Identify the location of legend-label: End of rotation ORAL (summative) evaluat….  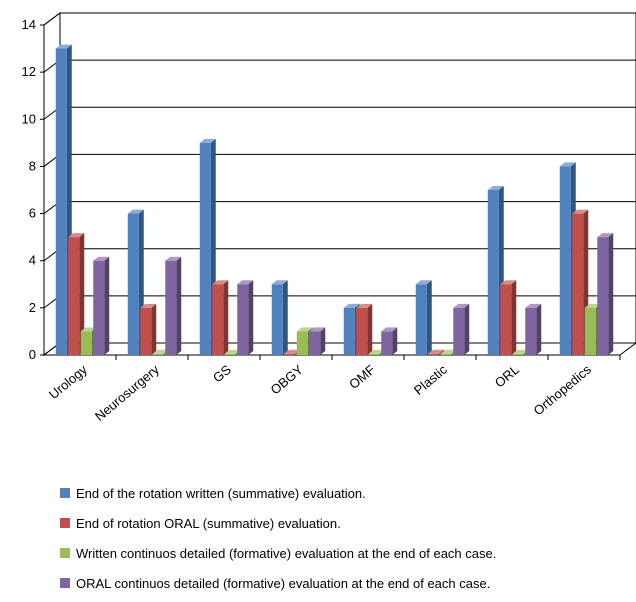
(208, 523).